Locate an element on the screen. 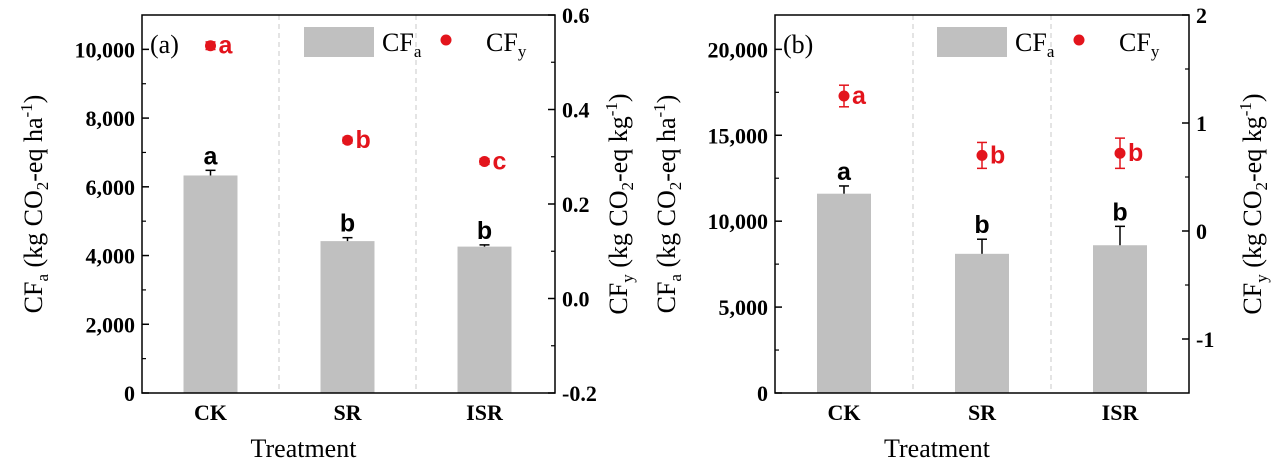 Image resolution: width=1280 pixels, height=464 pixels. right-axis-tick-label: 0.0 is located at coordinates (576, 299).